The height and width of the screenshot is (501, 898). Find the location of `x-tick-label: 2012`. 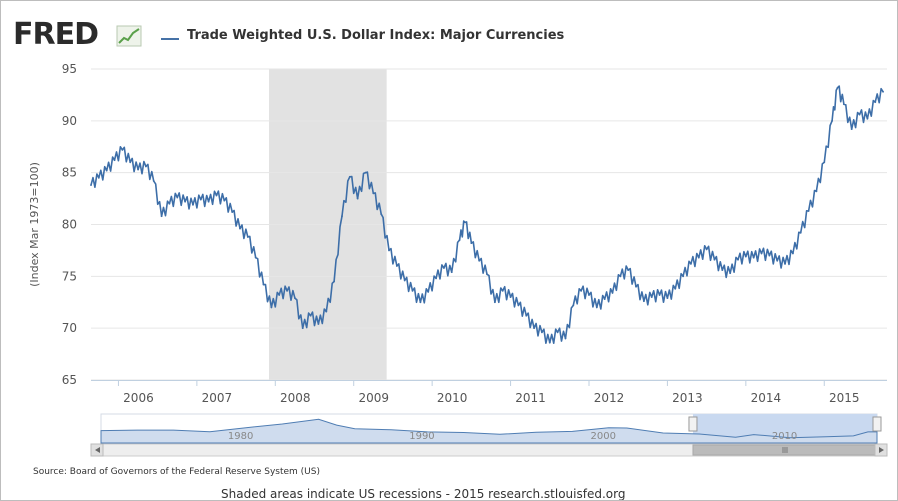

x-tick-label: 2012 is located at coordinates (609, 398).